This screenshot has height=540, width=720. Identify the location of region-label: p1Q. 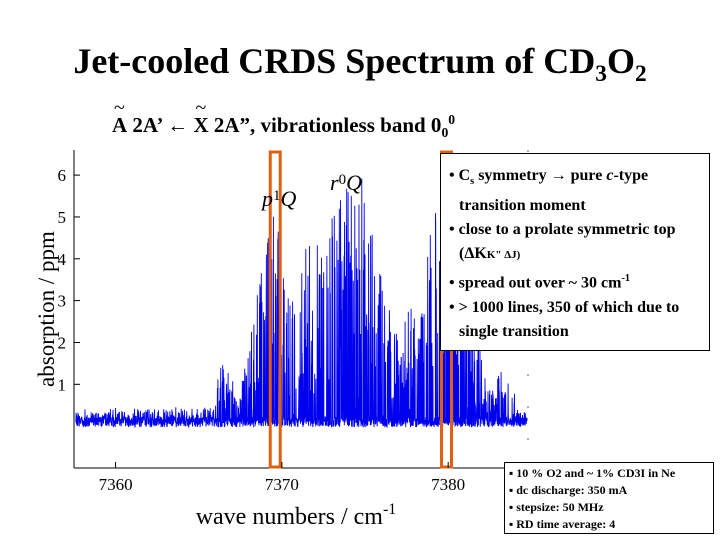
(278, 198).